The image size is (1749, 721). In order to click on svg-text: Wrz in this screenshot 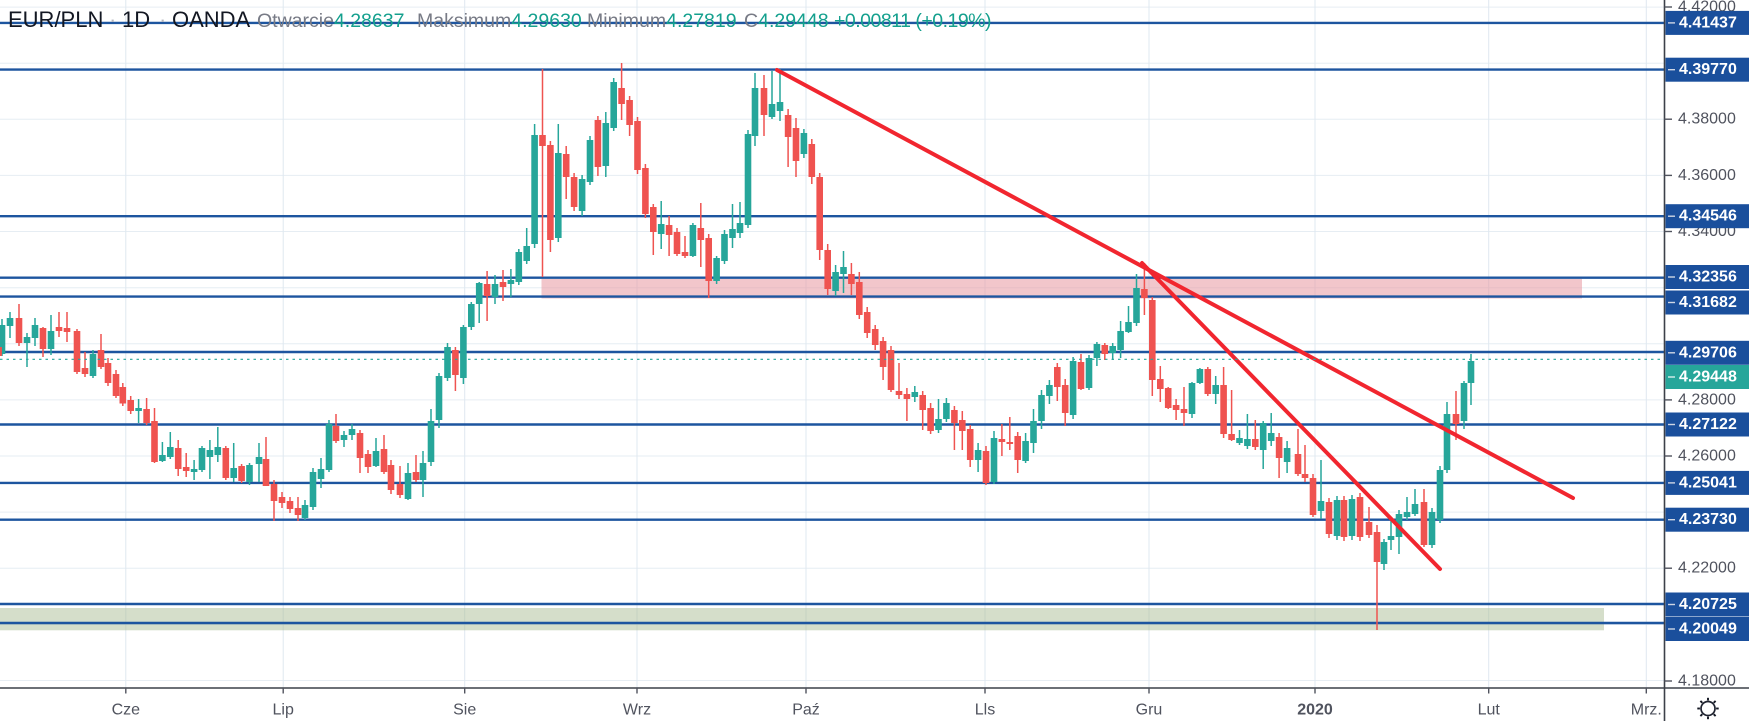, I will do `click(637, 710)`.